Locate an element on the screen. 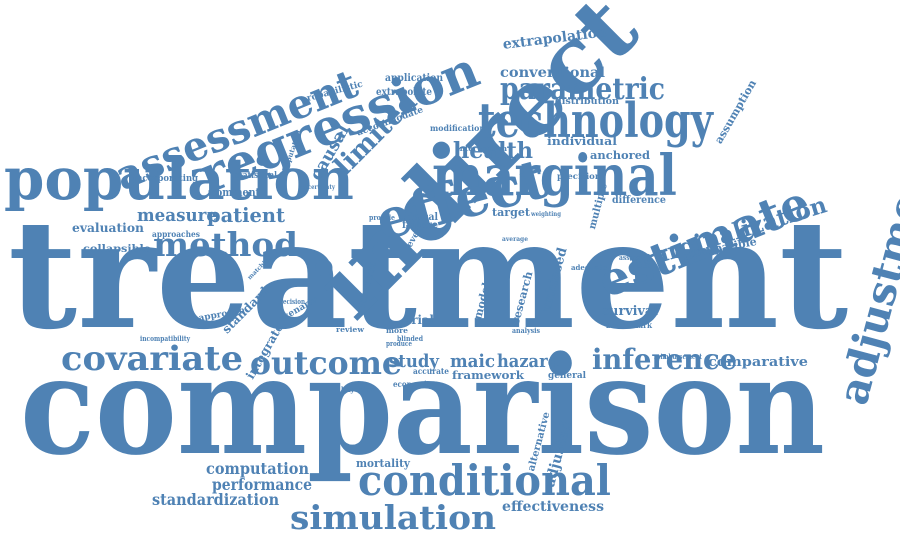  word-analysis: analysis is located at coordinates (526, 330).